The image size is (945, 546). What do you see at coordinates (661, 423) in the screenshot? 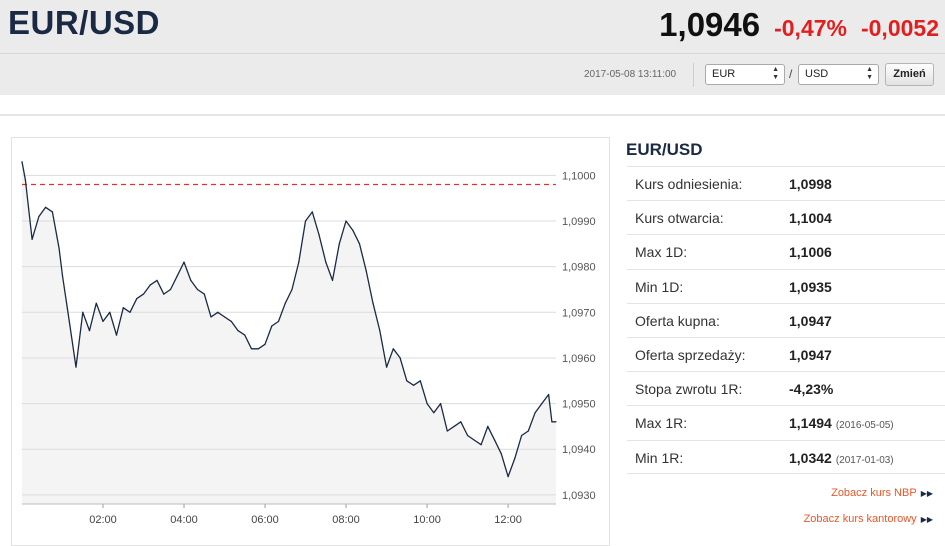
I see `quote-label: Max 1R:` at bounding box center [661, 423].